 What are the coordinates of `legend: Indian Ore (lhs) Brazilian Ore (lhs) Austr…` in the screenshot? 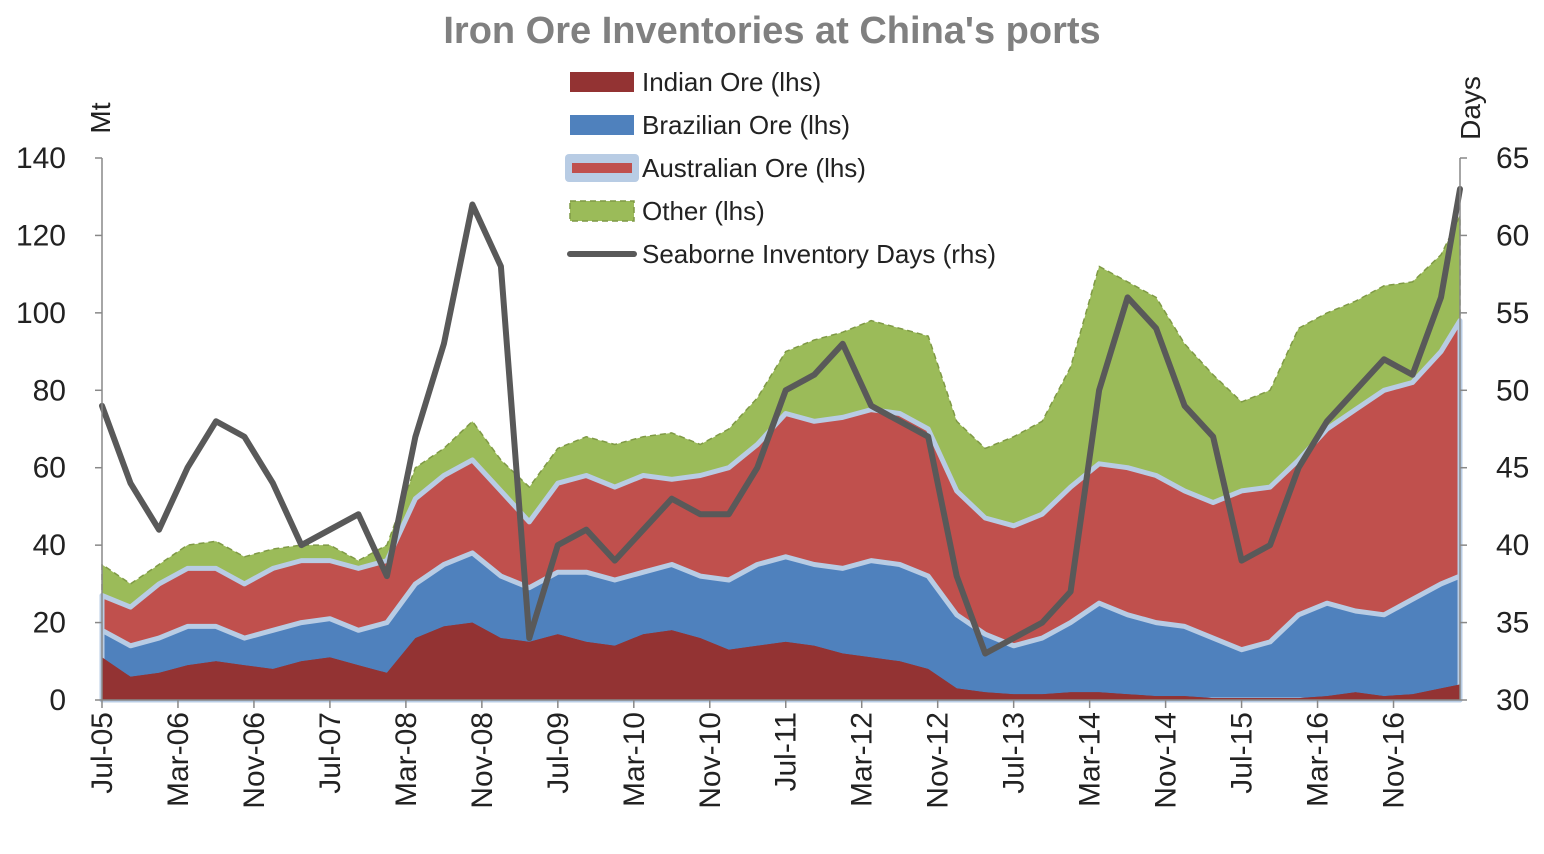 It's located at (780, 168).